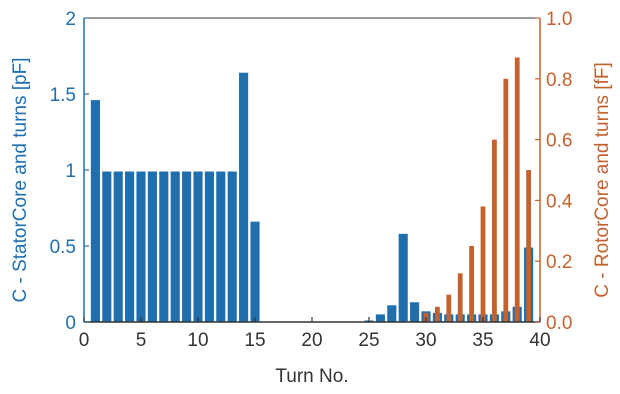  What do you see at coordinates (20, 180) in the screenshot?
I see `left-y-axis-label: C - StatorCore and turns [pF]` at bounding box center [20, 180].